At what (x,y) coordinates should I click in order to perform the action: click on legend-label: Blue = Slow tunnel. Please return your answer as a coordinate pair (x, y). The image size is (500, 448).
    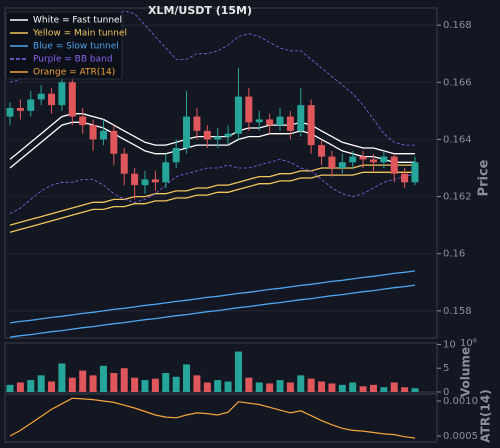
    Looking at the image, I should click on (76, 47).